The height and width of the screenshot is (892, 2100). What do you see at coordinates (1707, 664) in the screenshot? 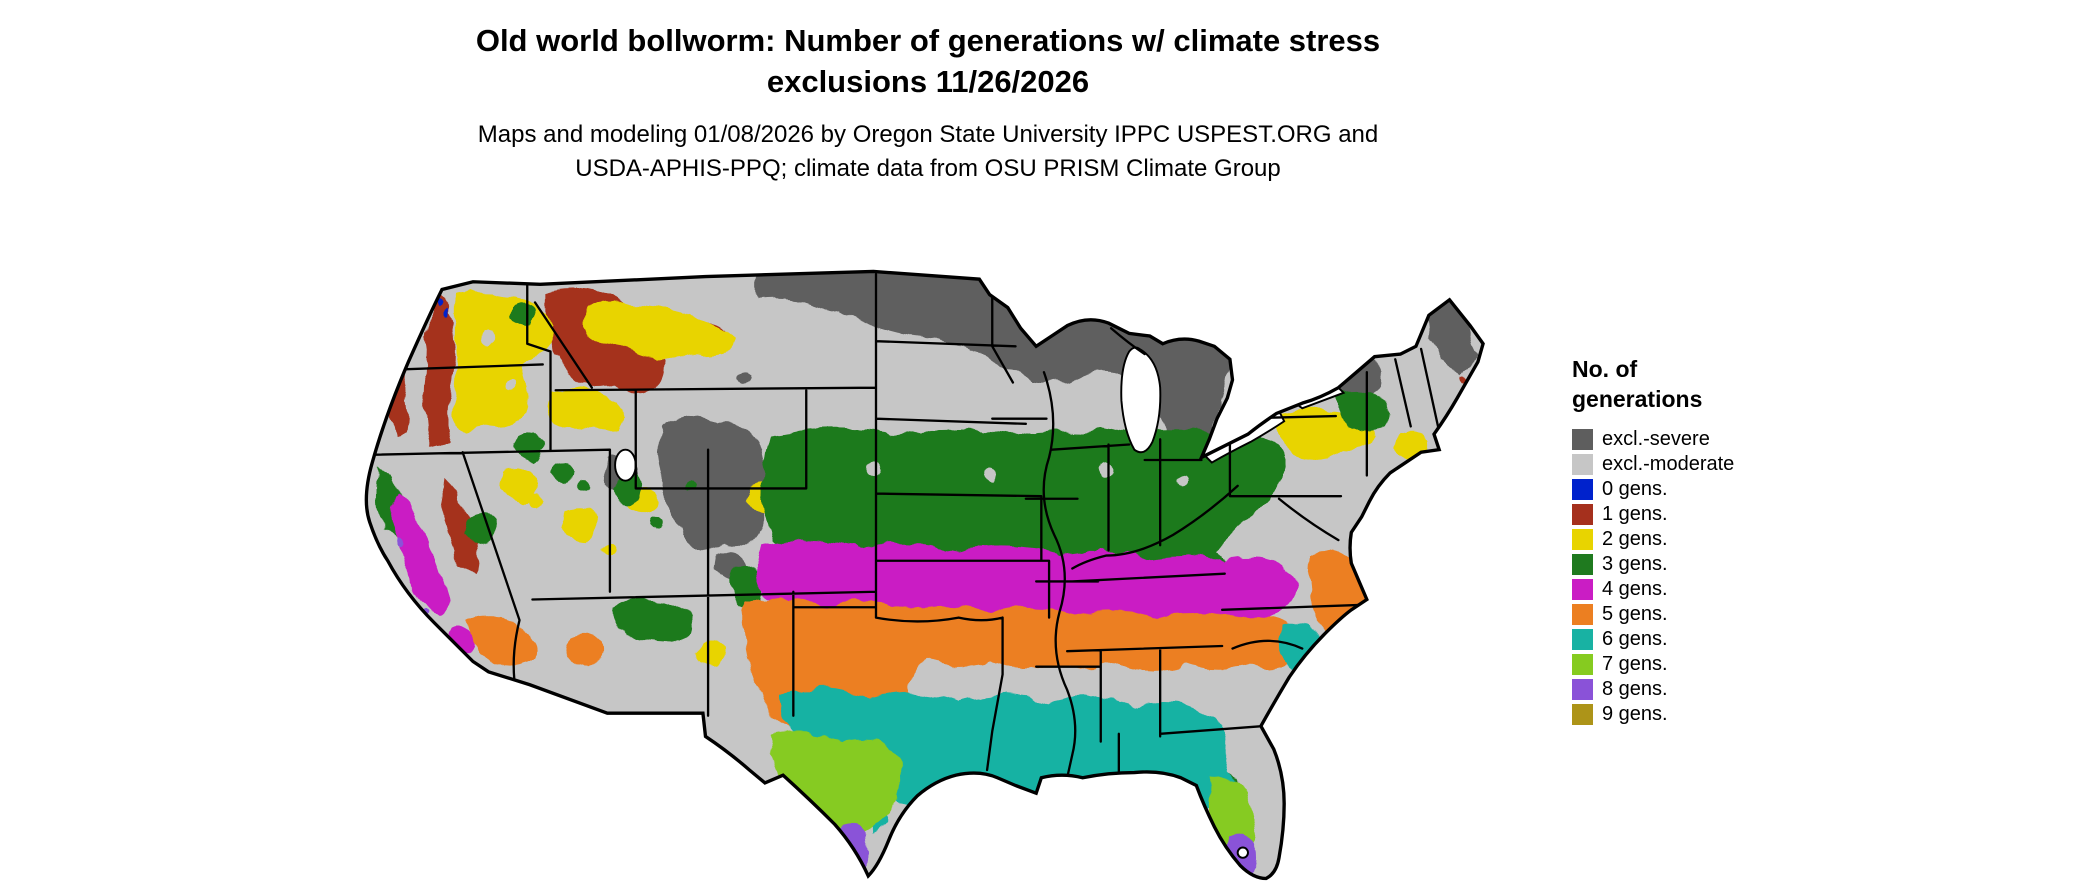
I see `legend-item: 7 gens.` at bounding box center [1707, 664].